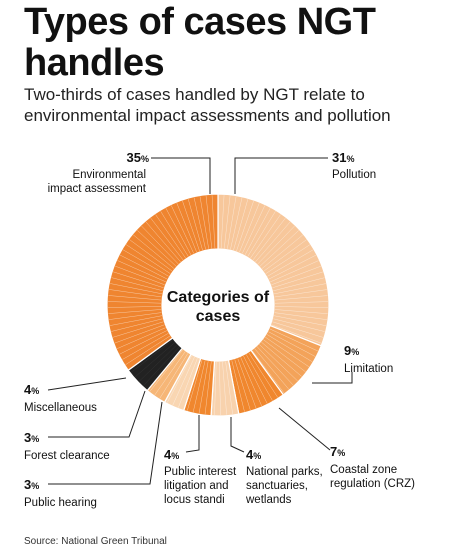  I want to click on leader-environmental-impact-assessment, so click(181, 175).